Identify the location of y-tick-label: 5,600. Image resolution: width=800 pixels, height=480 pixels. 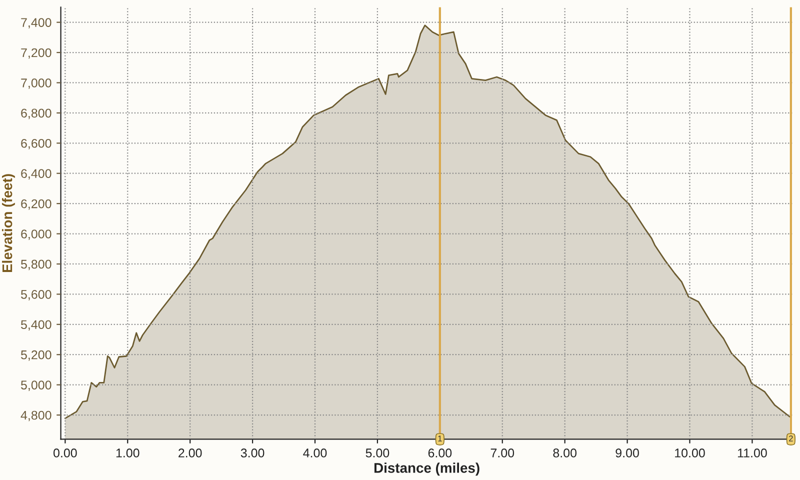
(36, 295).